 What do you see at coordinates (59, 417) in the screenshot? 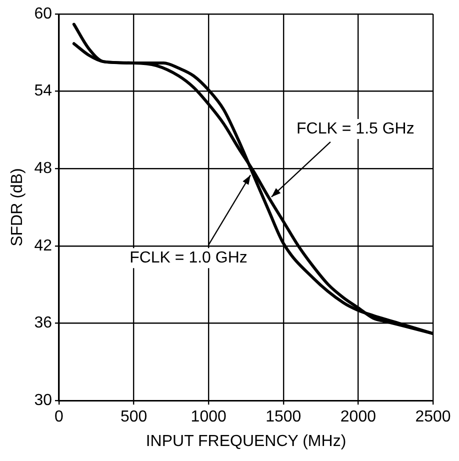
I see `x-tick-label: 0` at bounding box center [59, 417].